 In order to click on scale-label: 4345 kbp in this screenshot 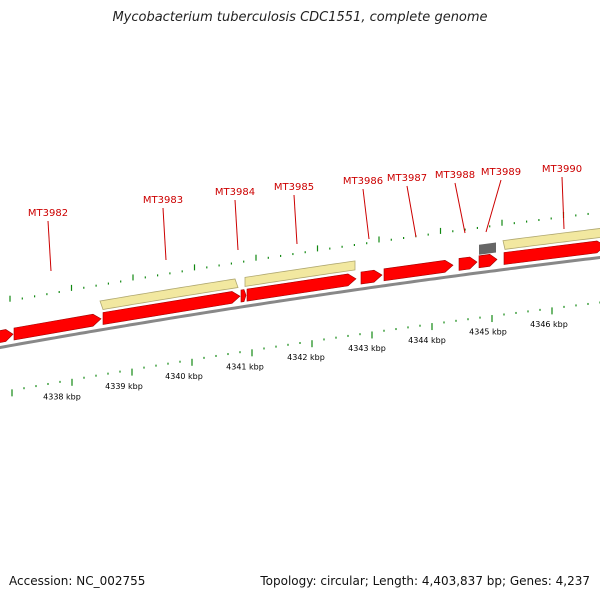, I will do `click(488, 332)`.